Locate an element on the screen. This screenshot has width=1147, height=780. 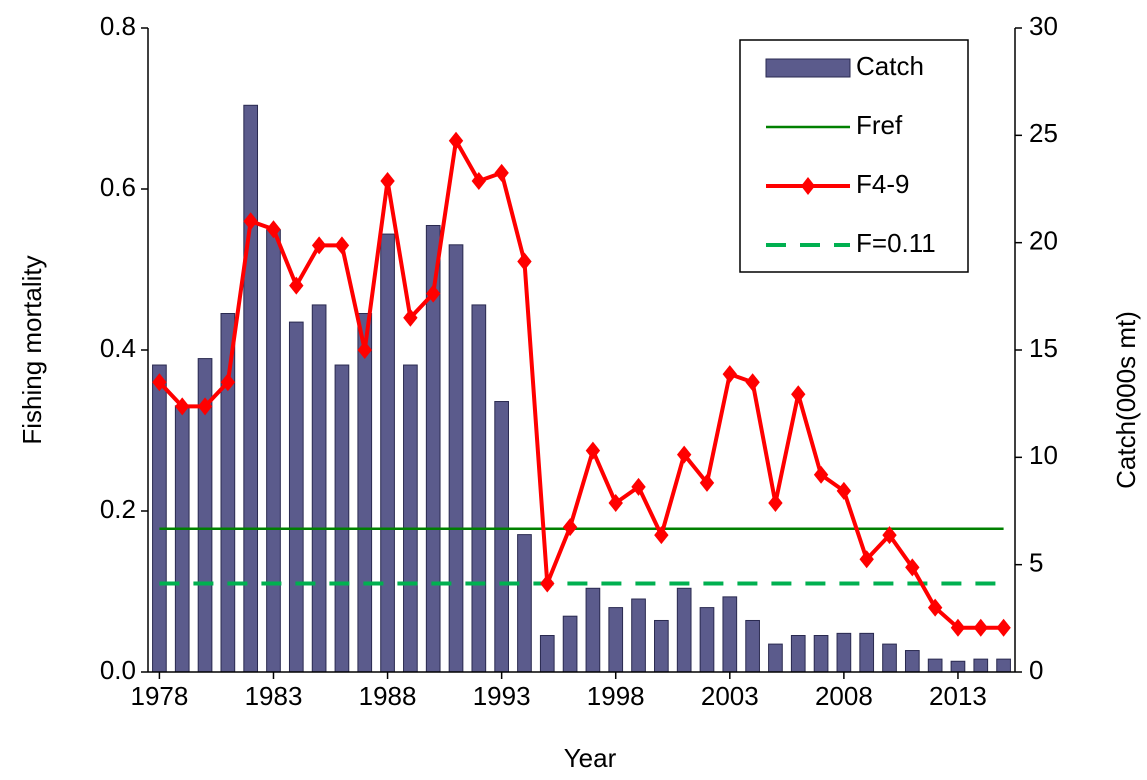
x-tick-label: 1993 is located at coordinates (502, 696).